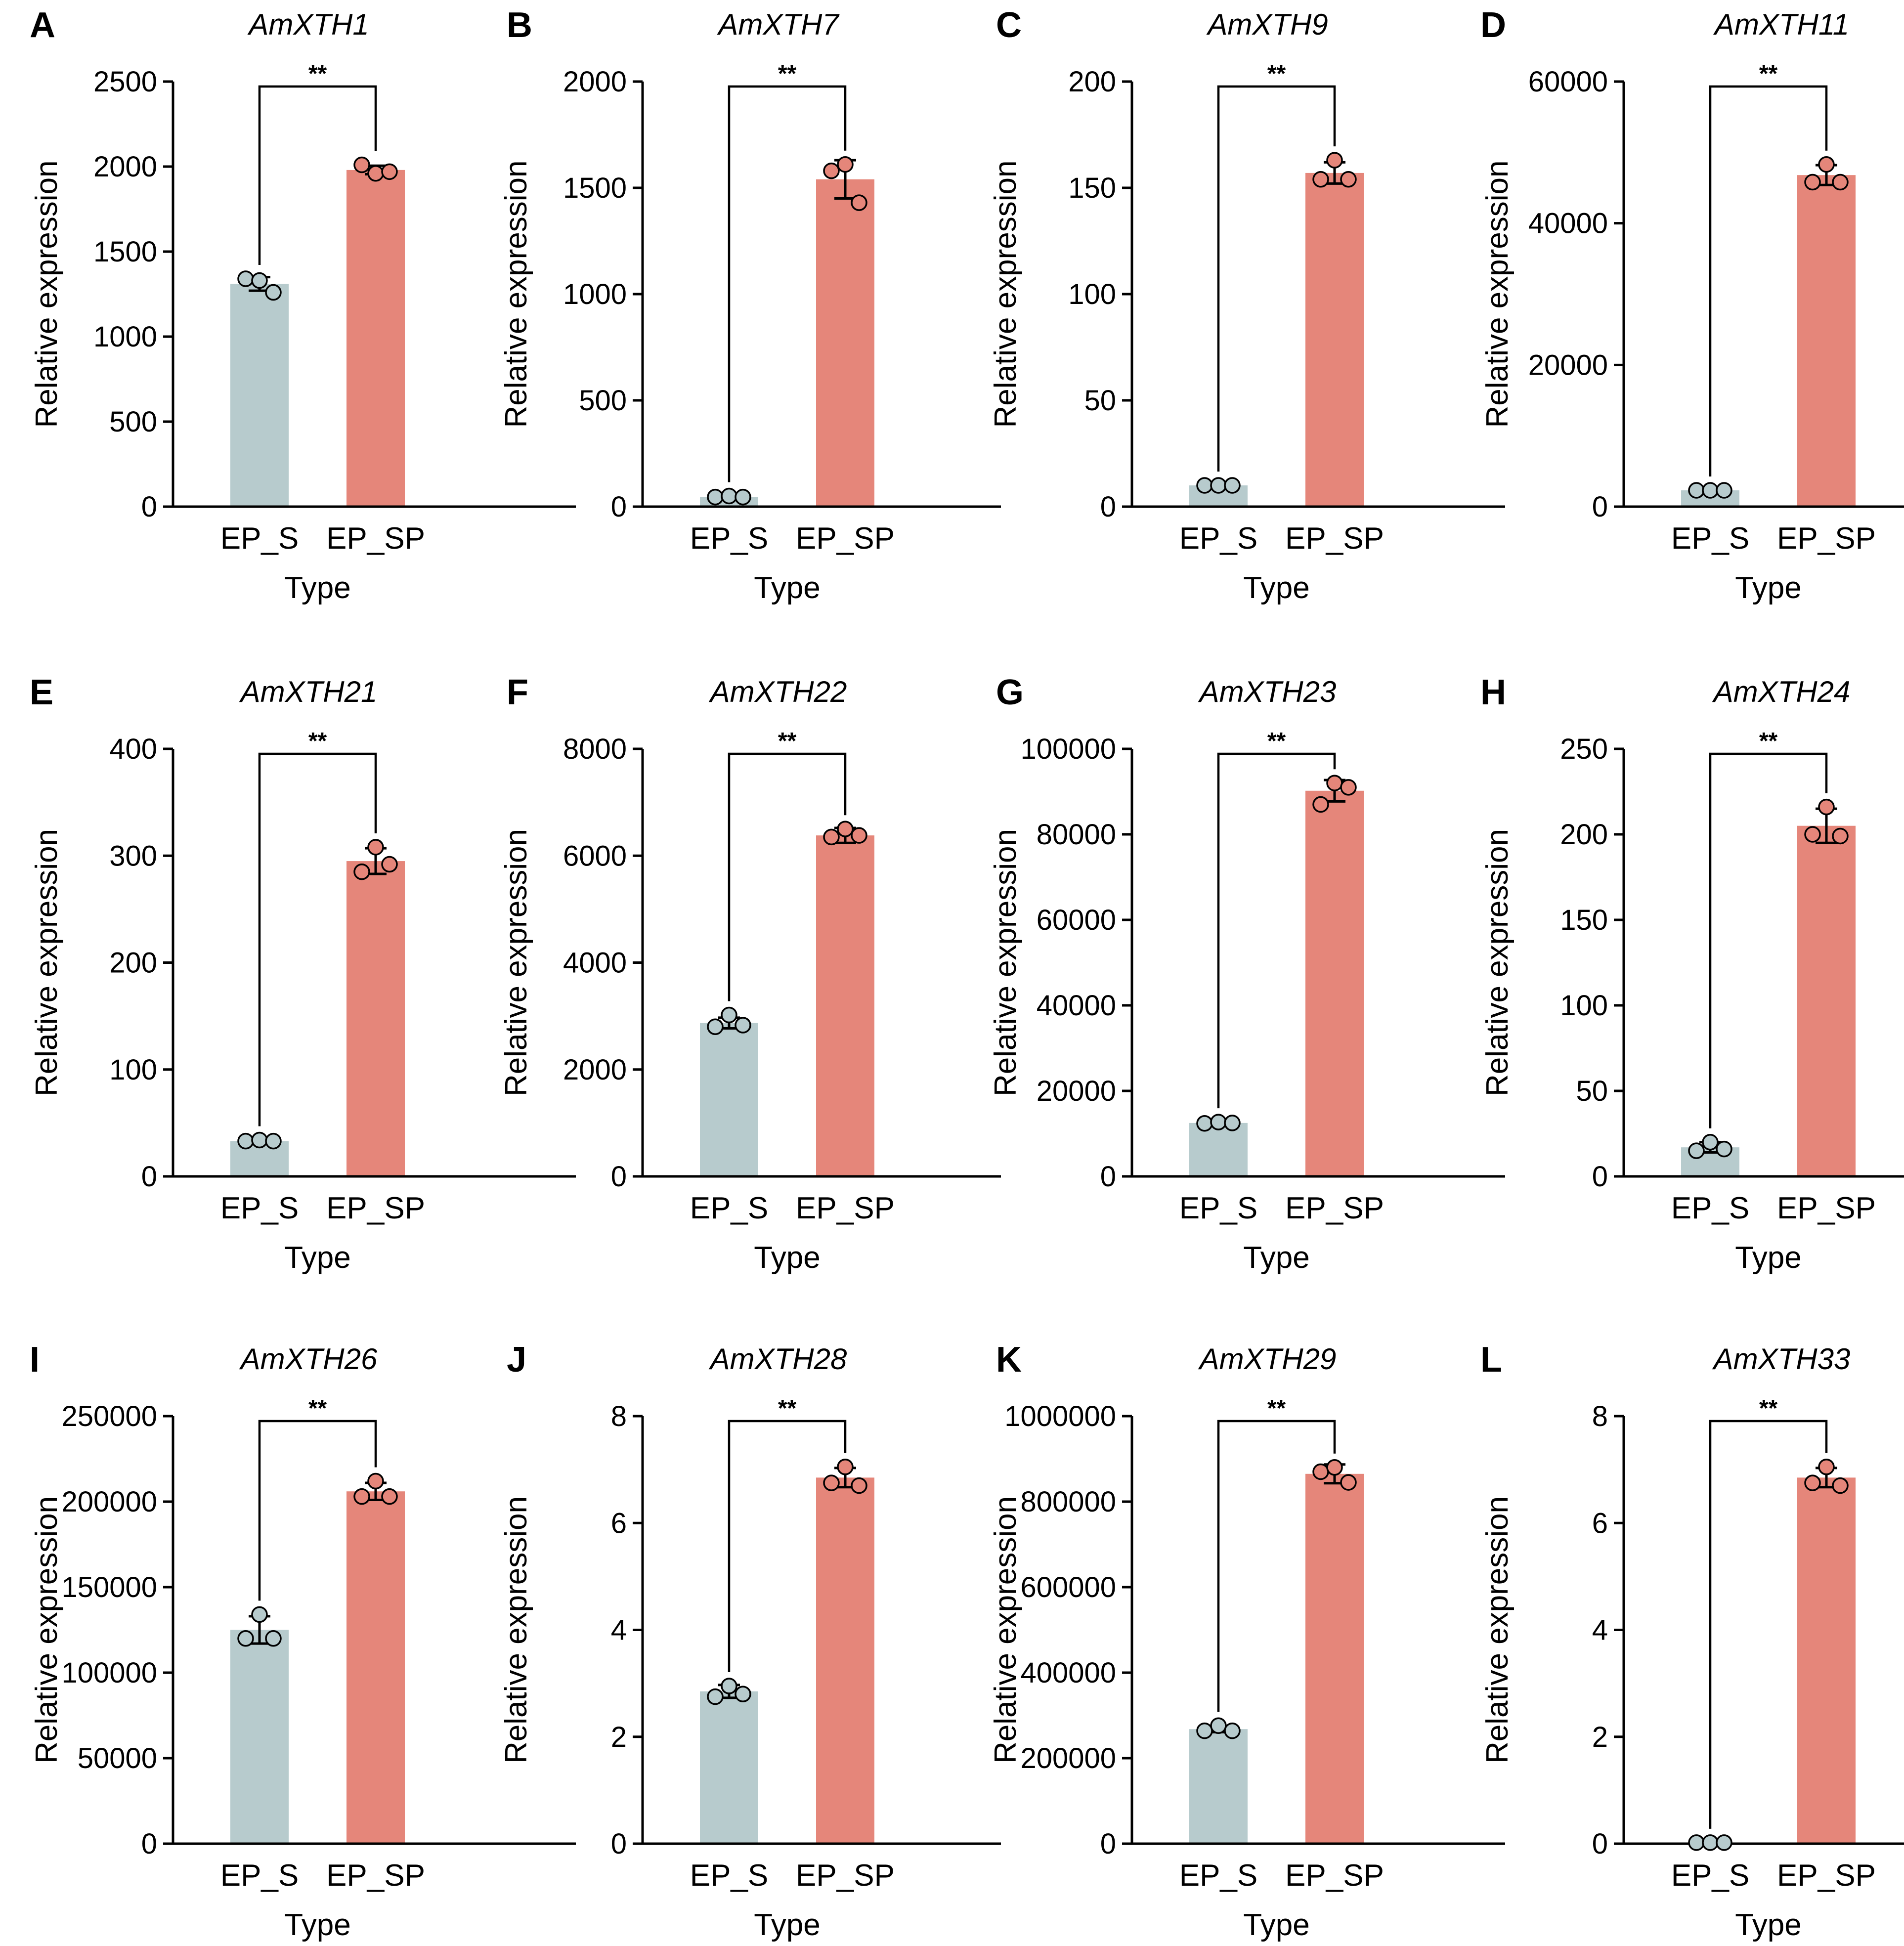 The image size is (1904, 1946). What do you see at coordinates (1493, 25) in the screenshot?
I see `panel-letter: D` at bounding box center [1493, 25].